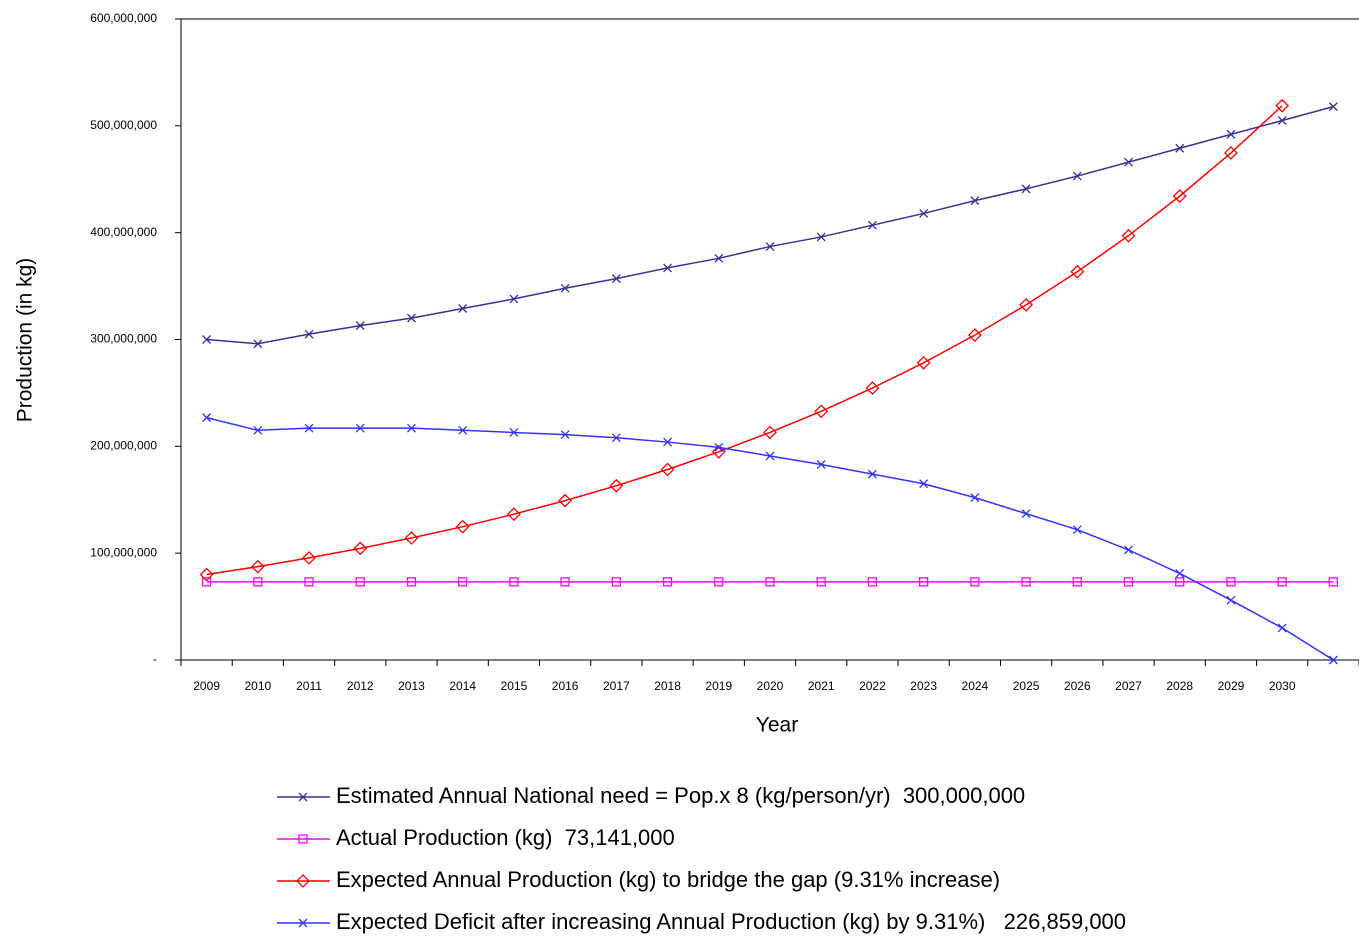  Describe the element at coordinates (1231, 686) in the screenshot. I see `x-tick-label: 2029` at that location.